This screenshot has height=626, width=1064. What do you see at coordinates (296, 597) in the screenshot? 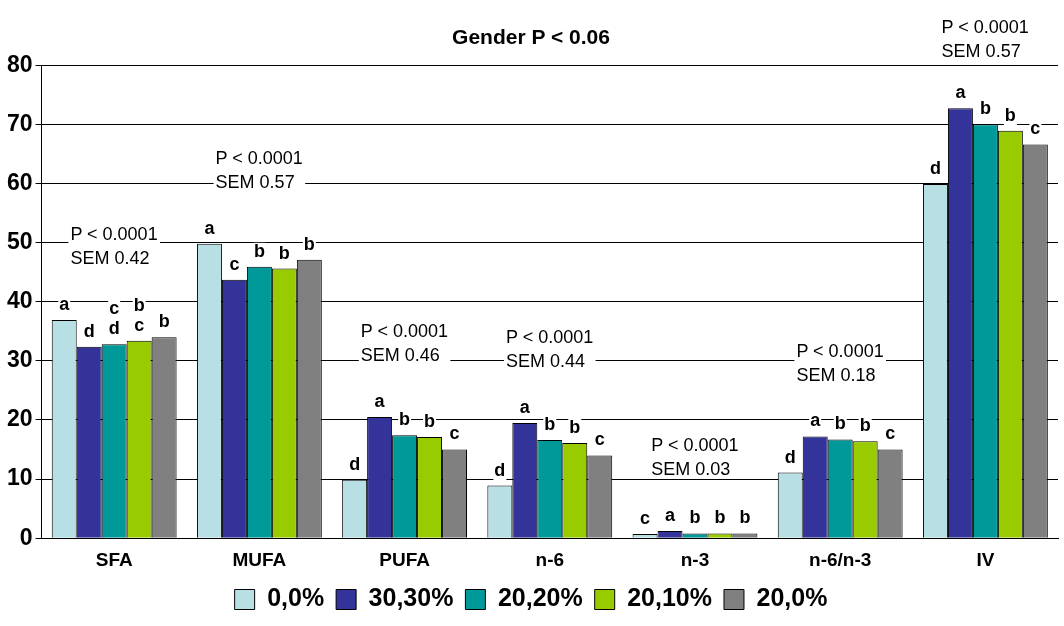
I see `legend-label: 0,0%` at bounding box center [296, 597].